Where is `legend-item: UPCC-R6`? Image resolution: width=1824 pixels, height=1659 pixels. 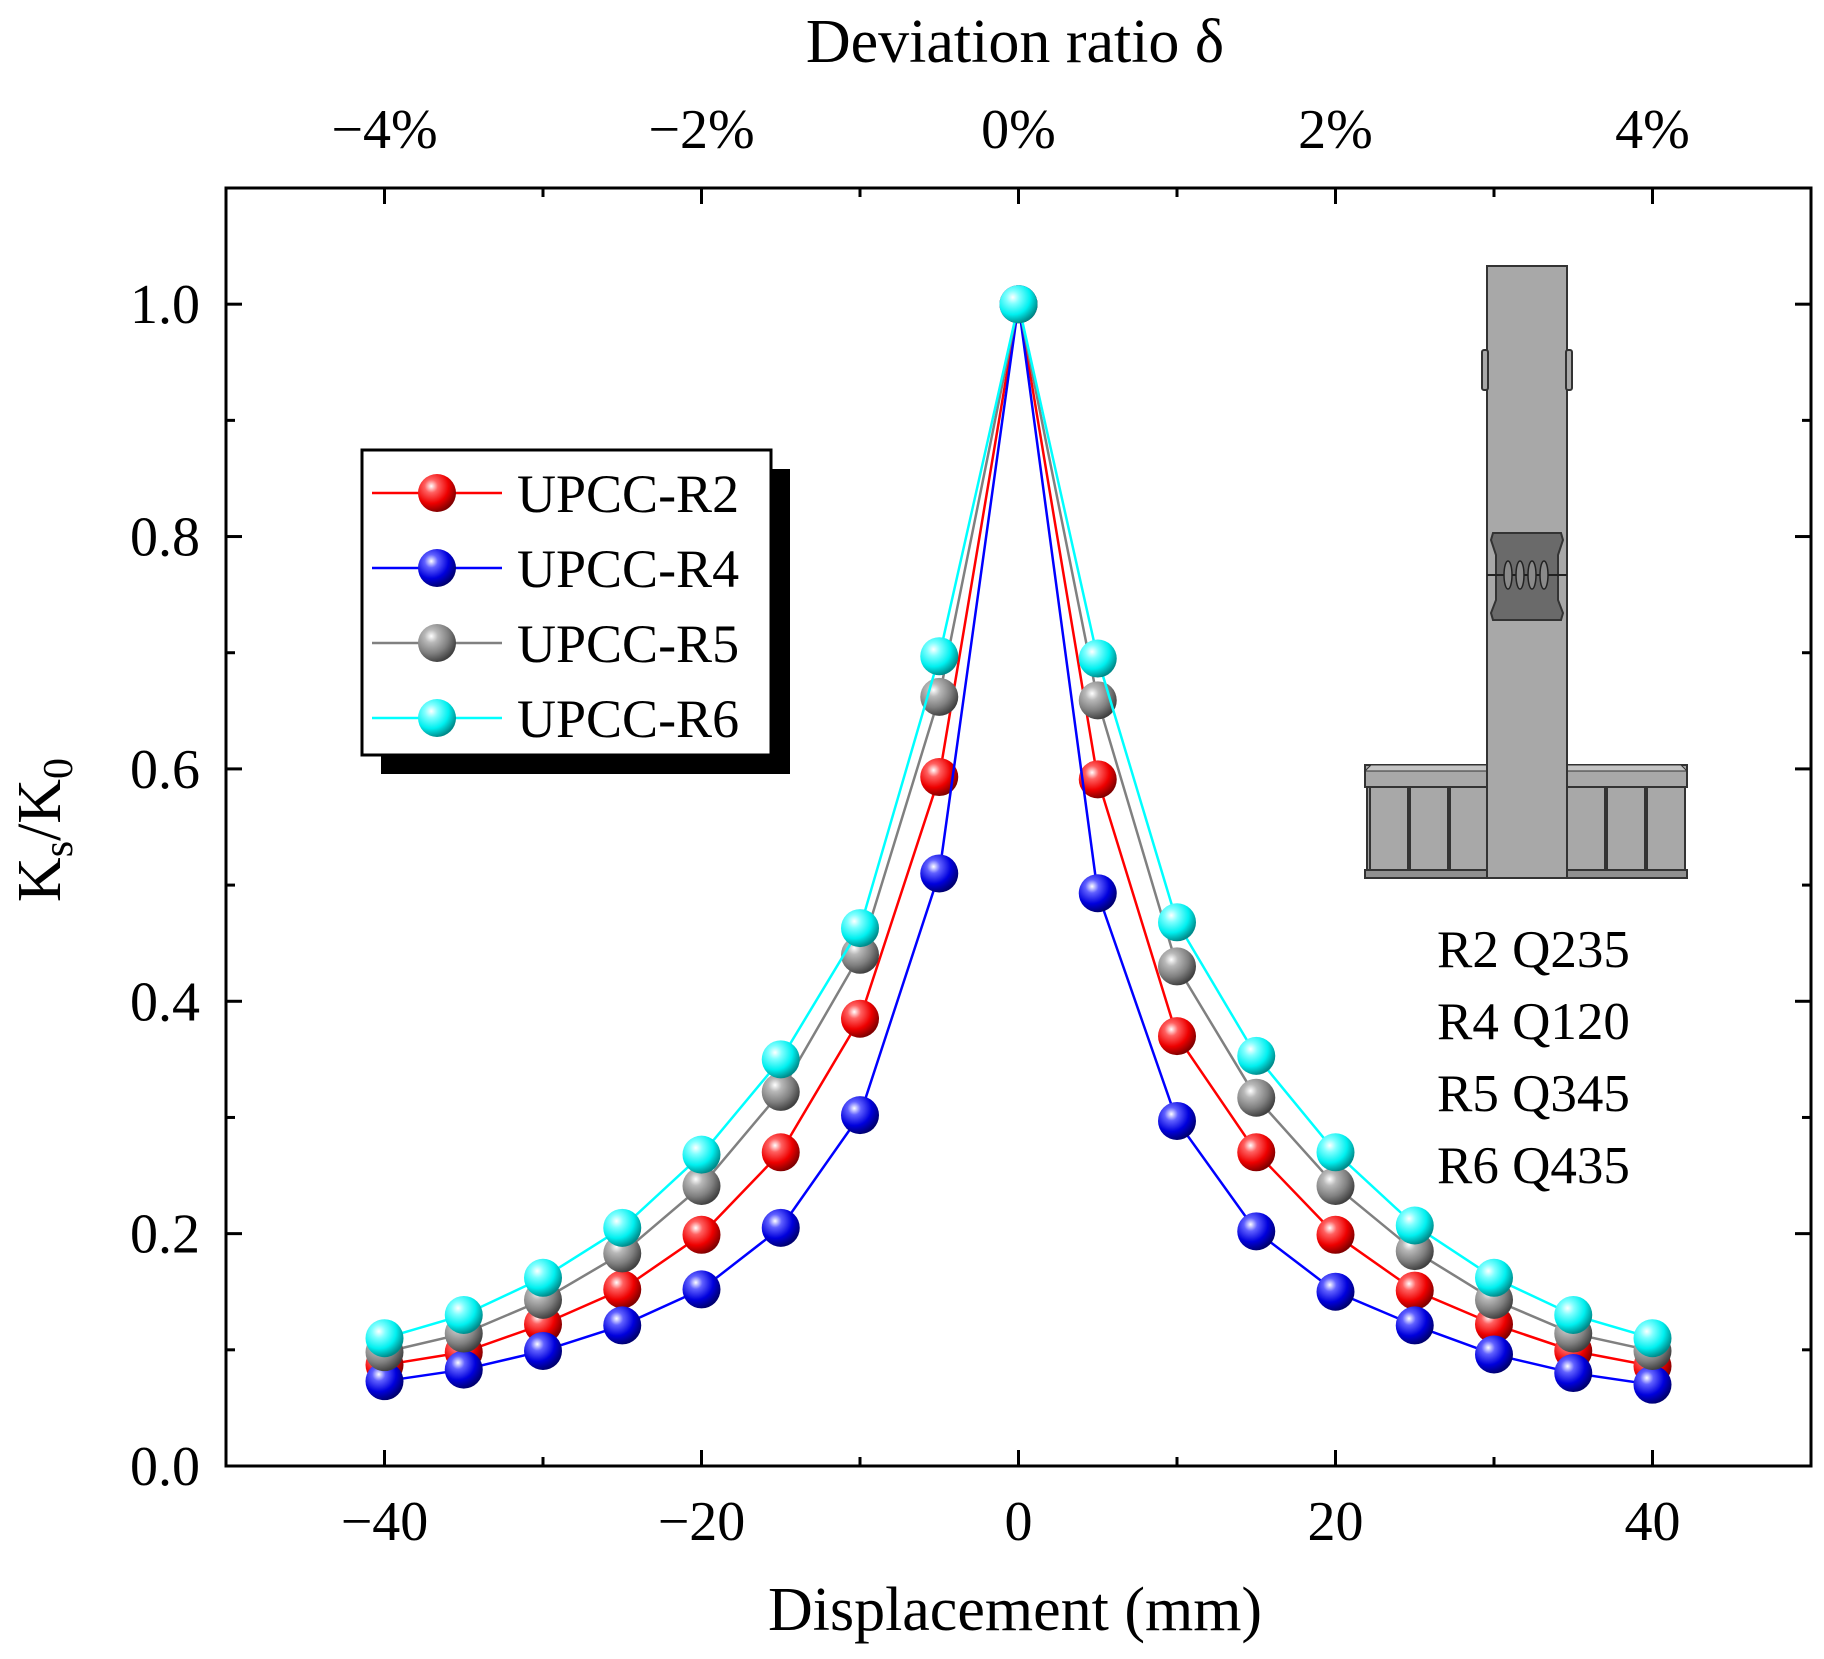
legend-item: UPCC-R6 is located at coordinates (555, 719).